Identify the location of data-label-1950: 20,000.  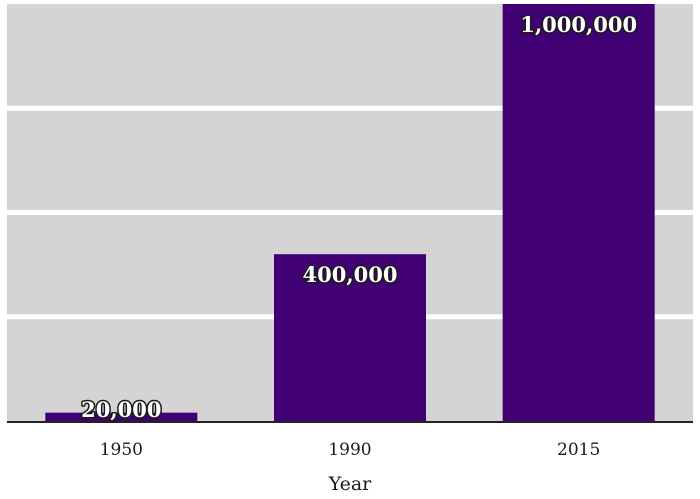
(121, 409).